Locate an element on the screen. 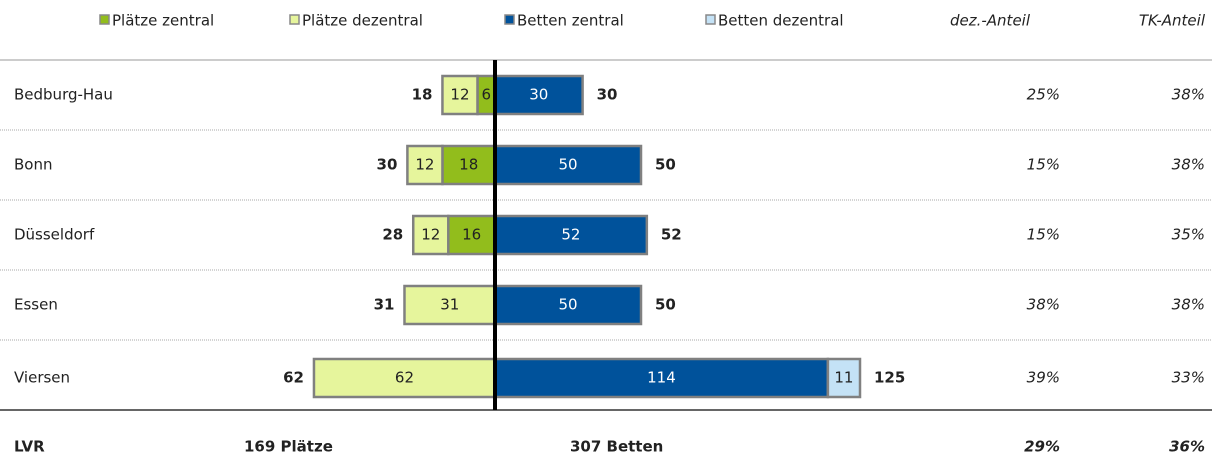 The height and width of the screenshot is (475, 1212). legend-label: Betten dezentral is located at coordinates (781, 21).